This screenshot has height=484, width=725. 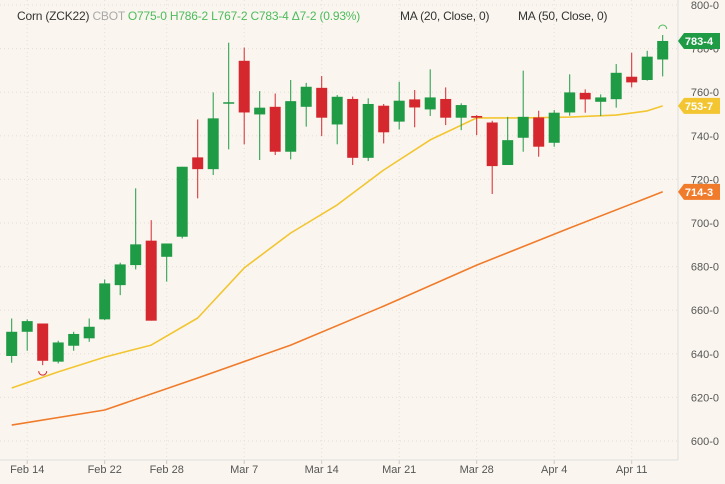 What do you see at coordinates (632, 470) in the screenshot?
I see `x-tick-label: Apr 11` at bounding box center [632, 470].